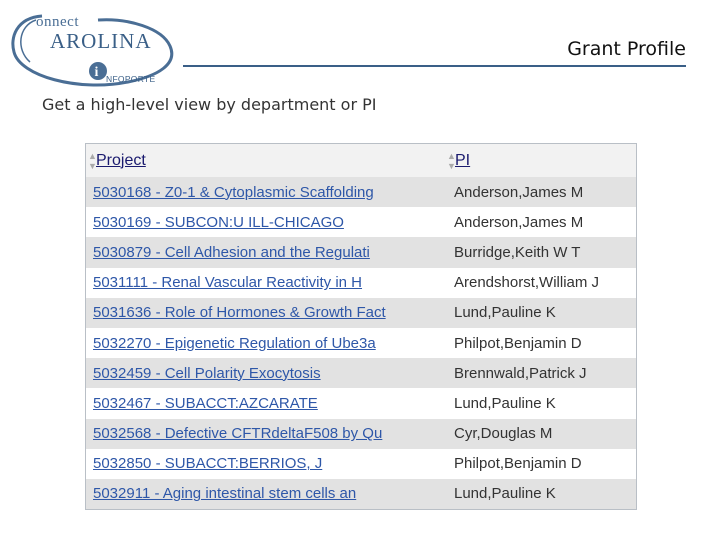 This screenshot has height=540, width=720. I want to click on info-i-icon, so click(98, 71).